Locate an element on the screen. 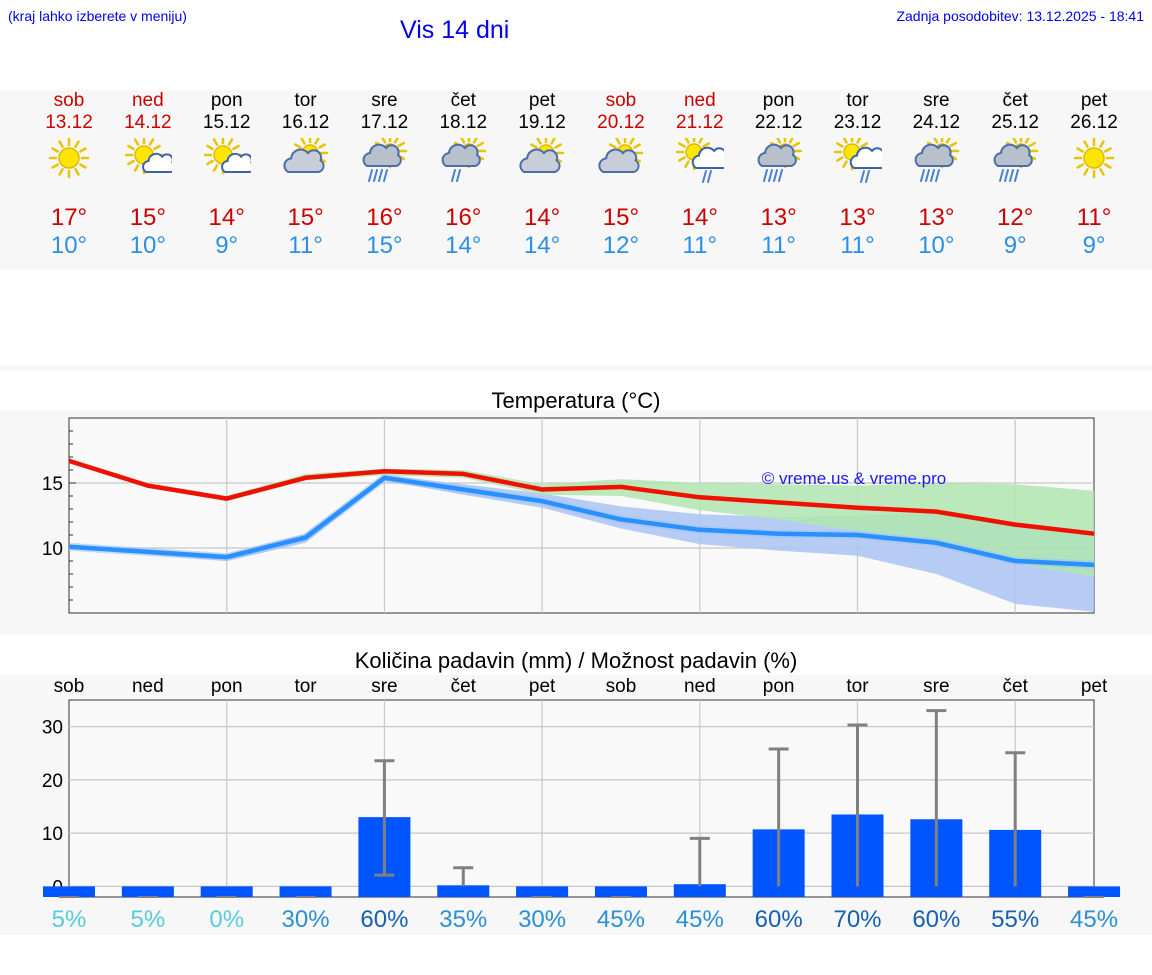 This screenshot has height=975, width=1152. day-date: 22.12 is located at coordinates (778, 122).